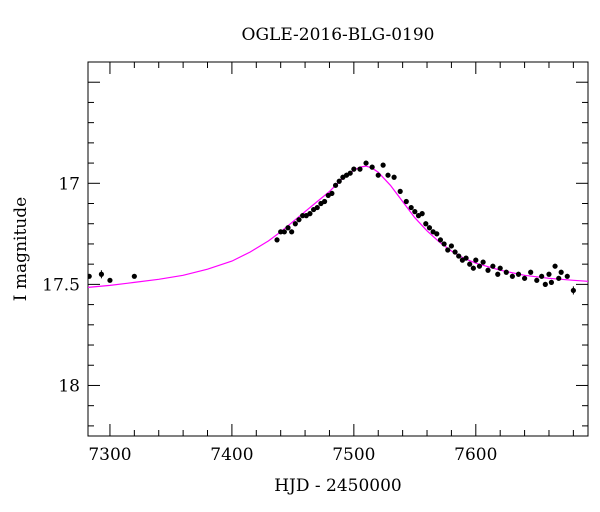 The width and height of the screenshot is (600, 512). I want to click on y-axis-tick-labels: 17 17.5 18, so click(61, 285).